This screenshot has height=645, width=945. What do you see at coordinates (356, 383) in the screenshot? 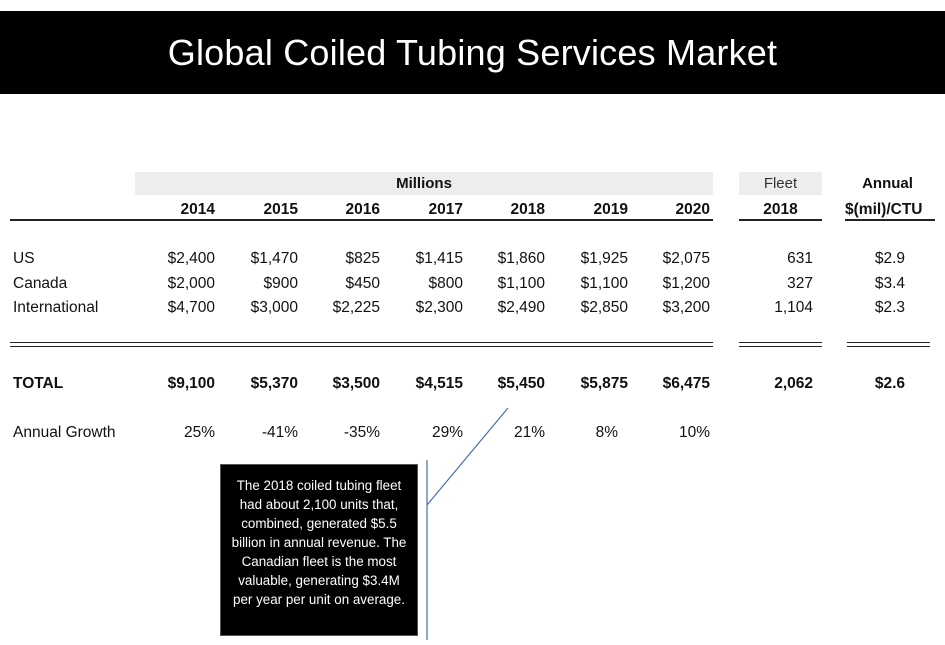
I see `total-cell: $3,500` at bounding box center [356, 383].